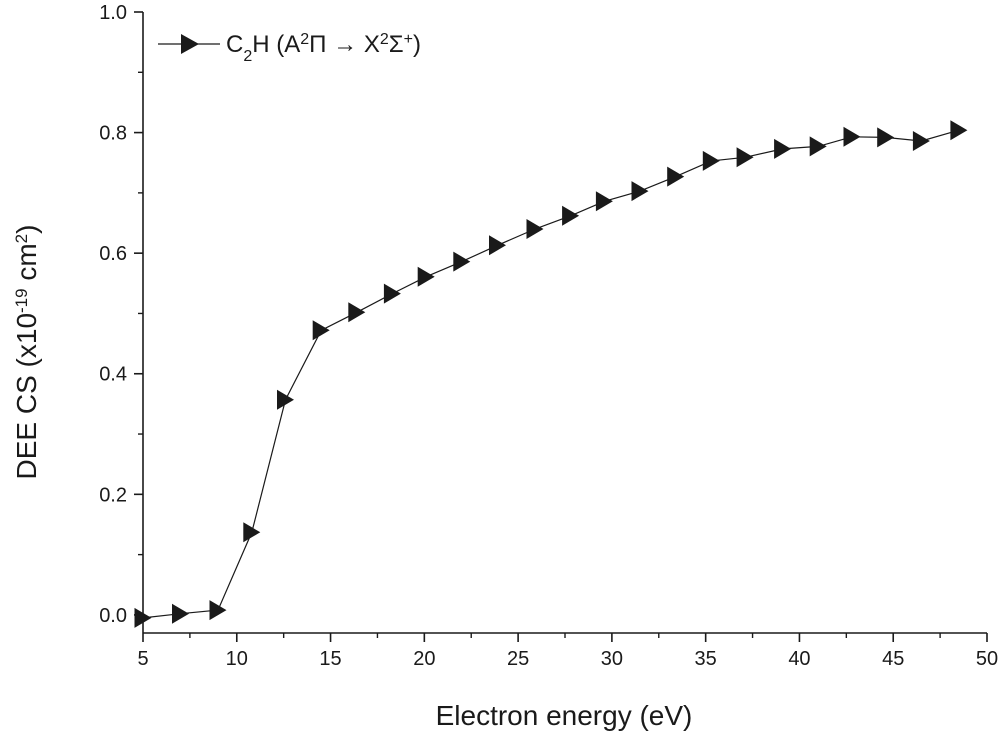 Image resolution: width=1000 pixels, height=737 pixels. What do you see at coordinates (247, 56) in the screenshot?
I see `legend-label-sub: 2` at bounding box center [247, 56].